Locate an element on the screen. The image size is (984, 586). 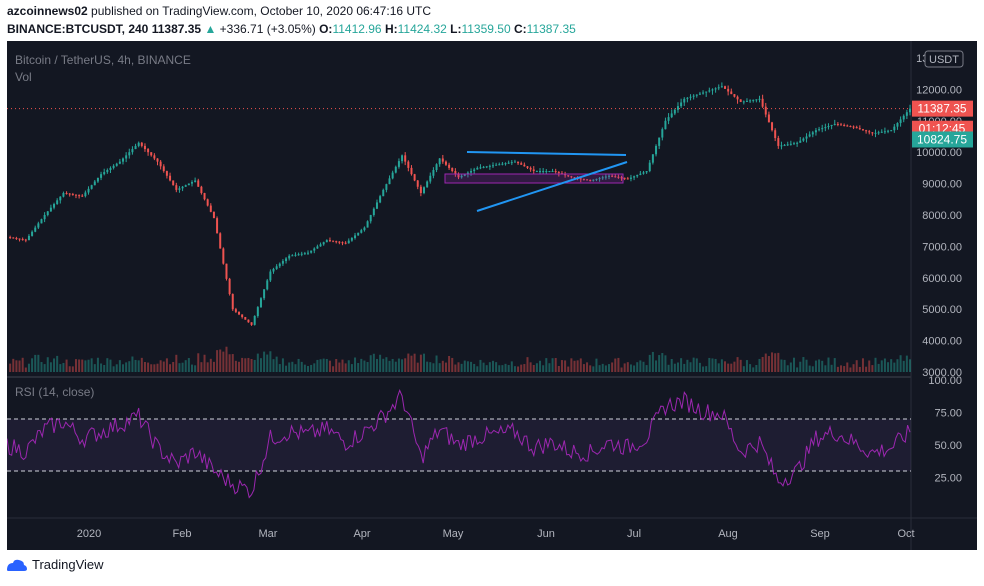
currency-badge is located at coordinates (944, 59).